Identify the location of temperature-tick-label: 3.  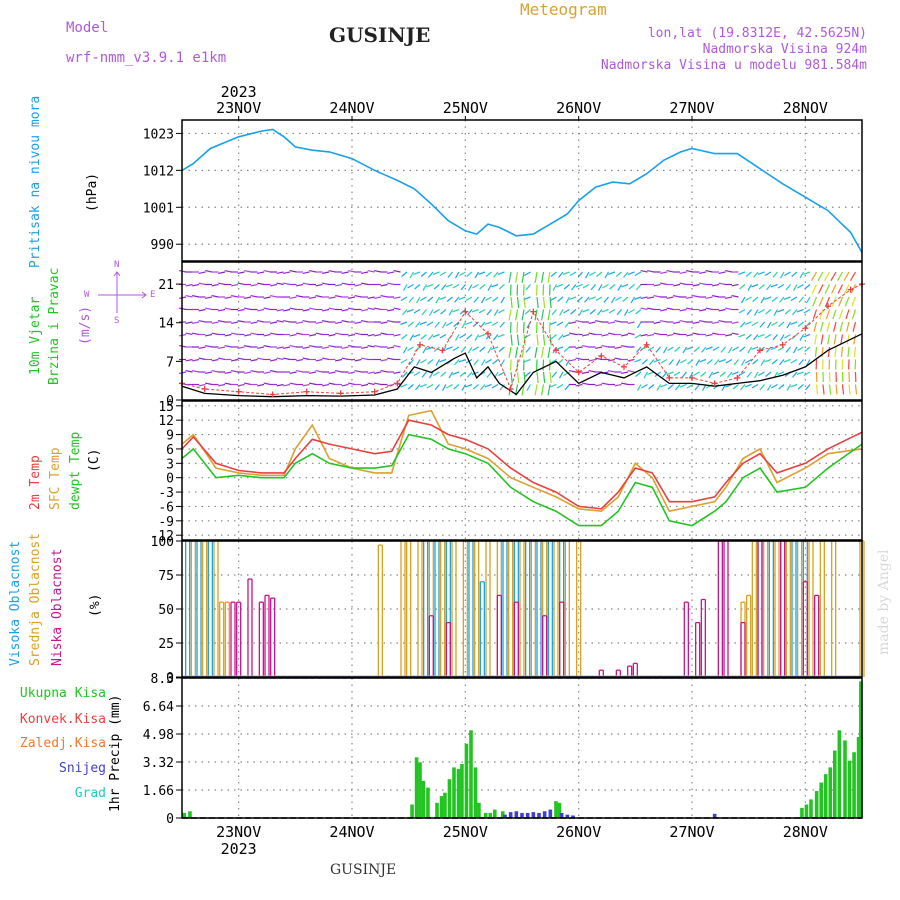
(170, 464).